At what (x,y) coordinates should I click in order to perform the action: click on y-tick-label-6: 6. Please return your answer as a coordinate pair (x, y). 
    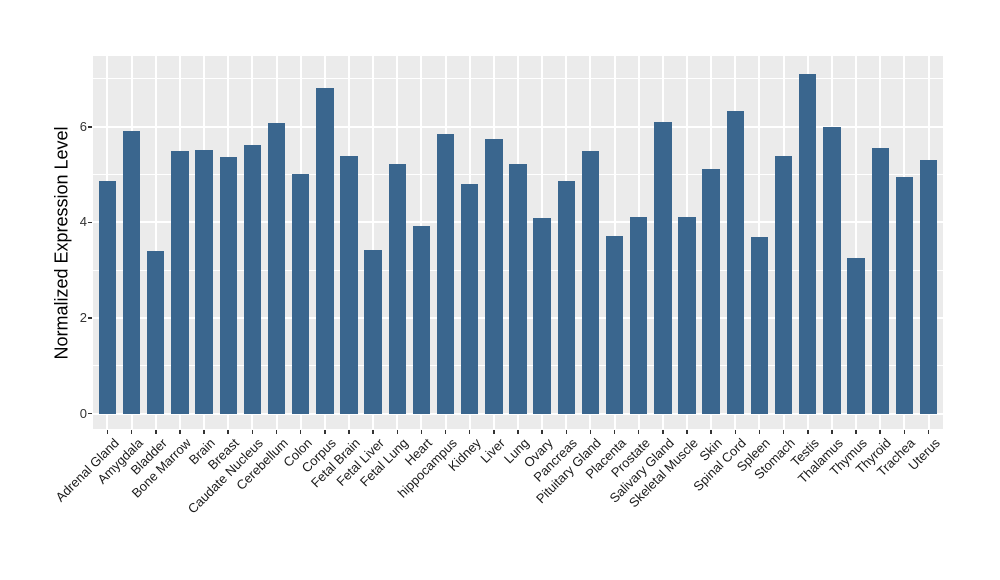
    Looking at the image, I should click on (83, 126).